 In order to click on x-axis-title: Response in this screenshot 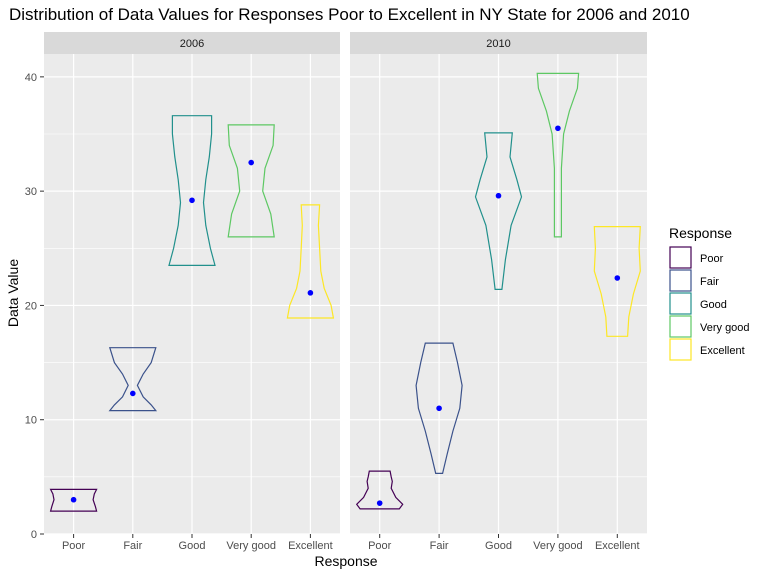, I will do `click(345, 561)`.